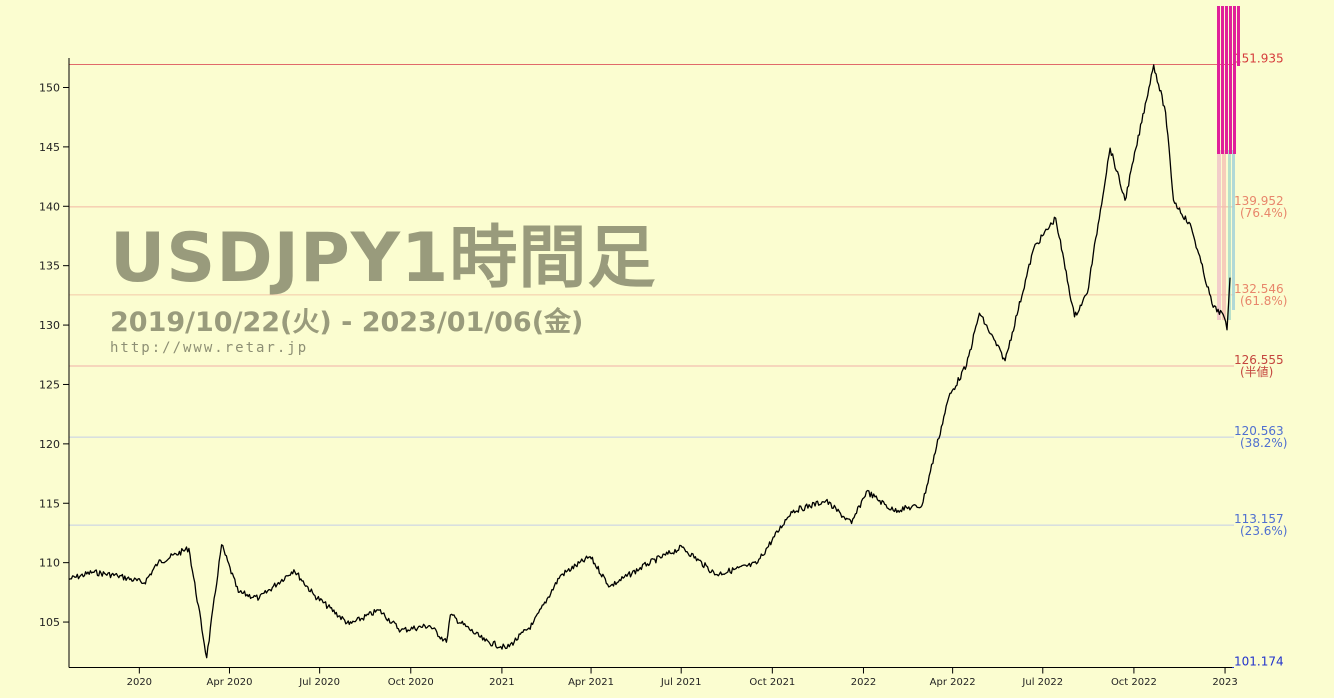 The height and width of the screenshot is (698, 1334). Describe the element at coordinates (49, 147) in the screenshot. I see `y-tick-label-145: 145` at that location.